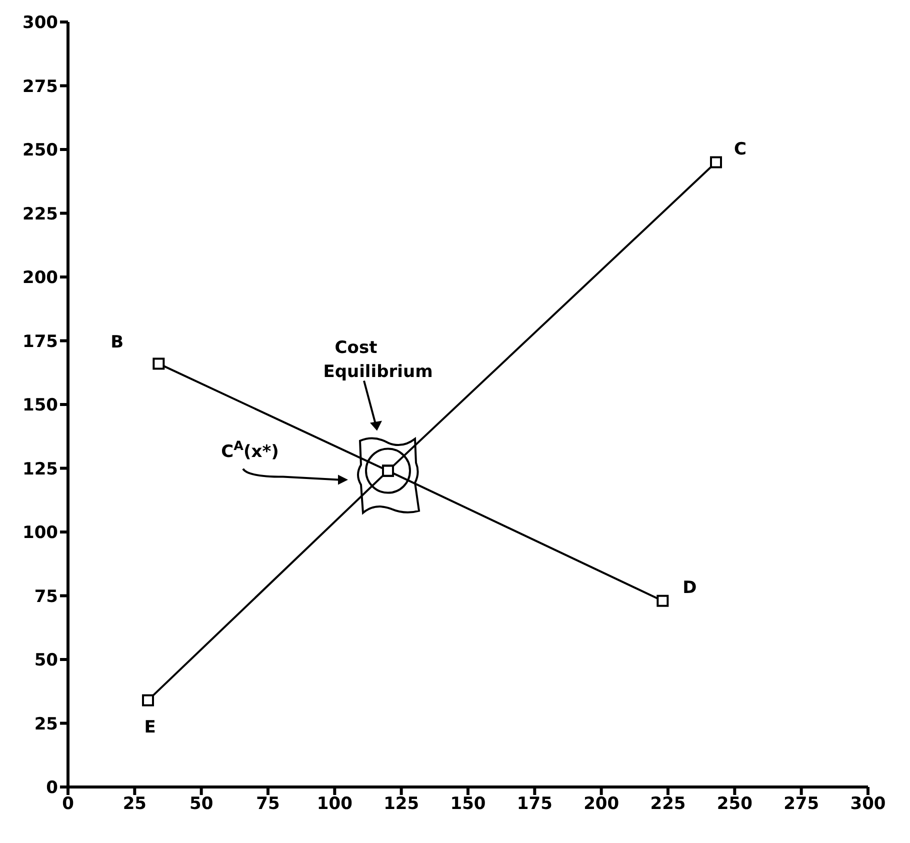  Describe the element at coordinates (40, 150) in the screenshot. I see `y-tick-label: 250` at that location.